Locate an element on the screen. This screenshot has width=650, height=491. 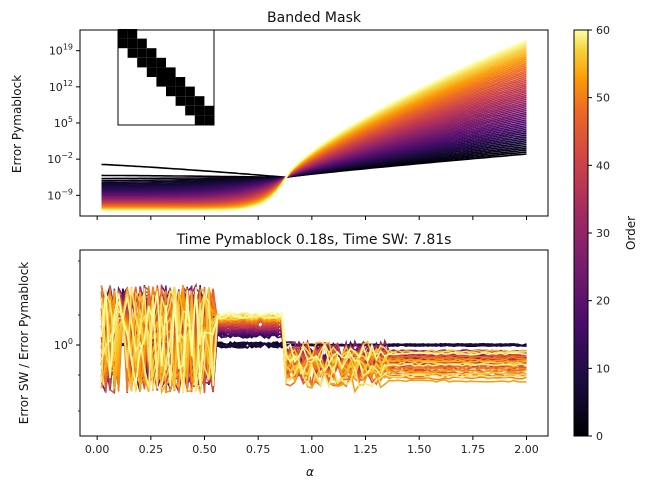
top-ytick-label: 10⁻² is located at coordinates (60, 158).